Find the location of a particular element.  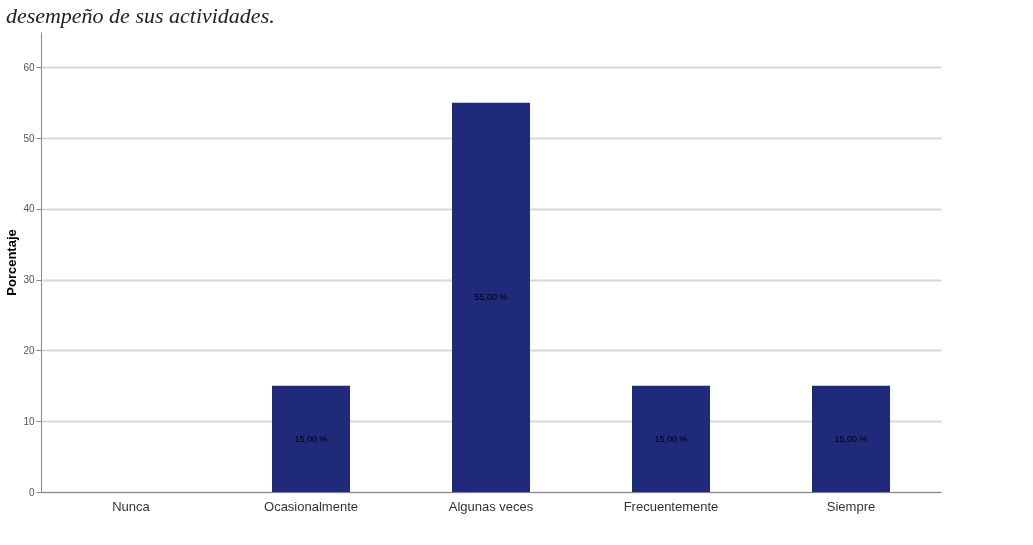

y-axis-title: Porcentaje is located at coordinates (12, 262).